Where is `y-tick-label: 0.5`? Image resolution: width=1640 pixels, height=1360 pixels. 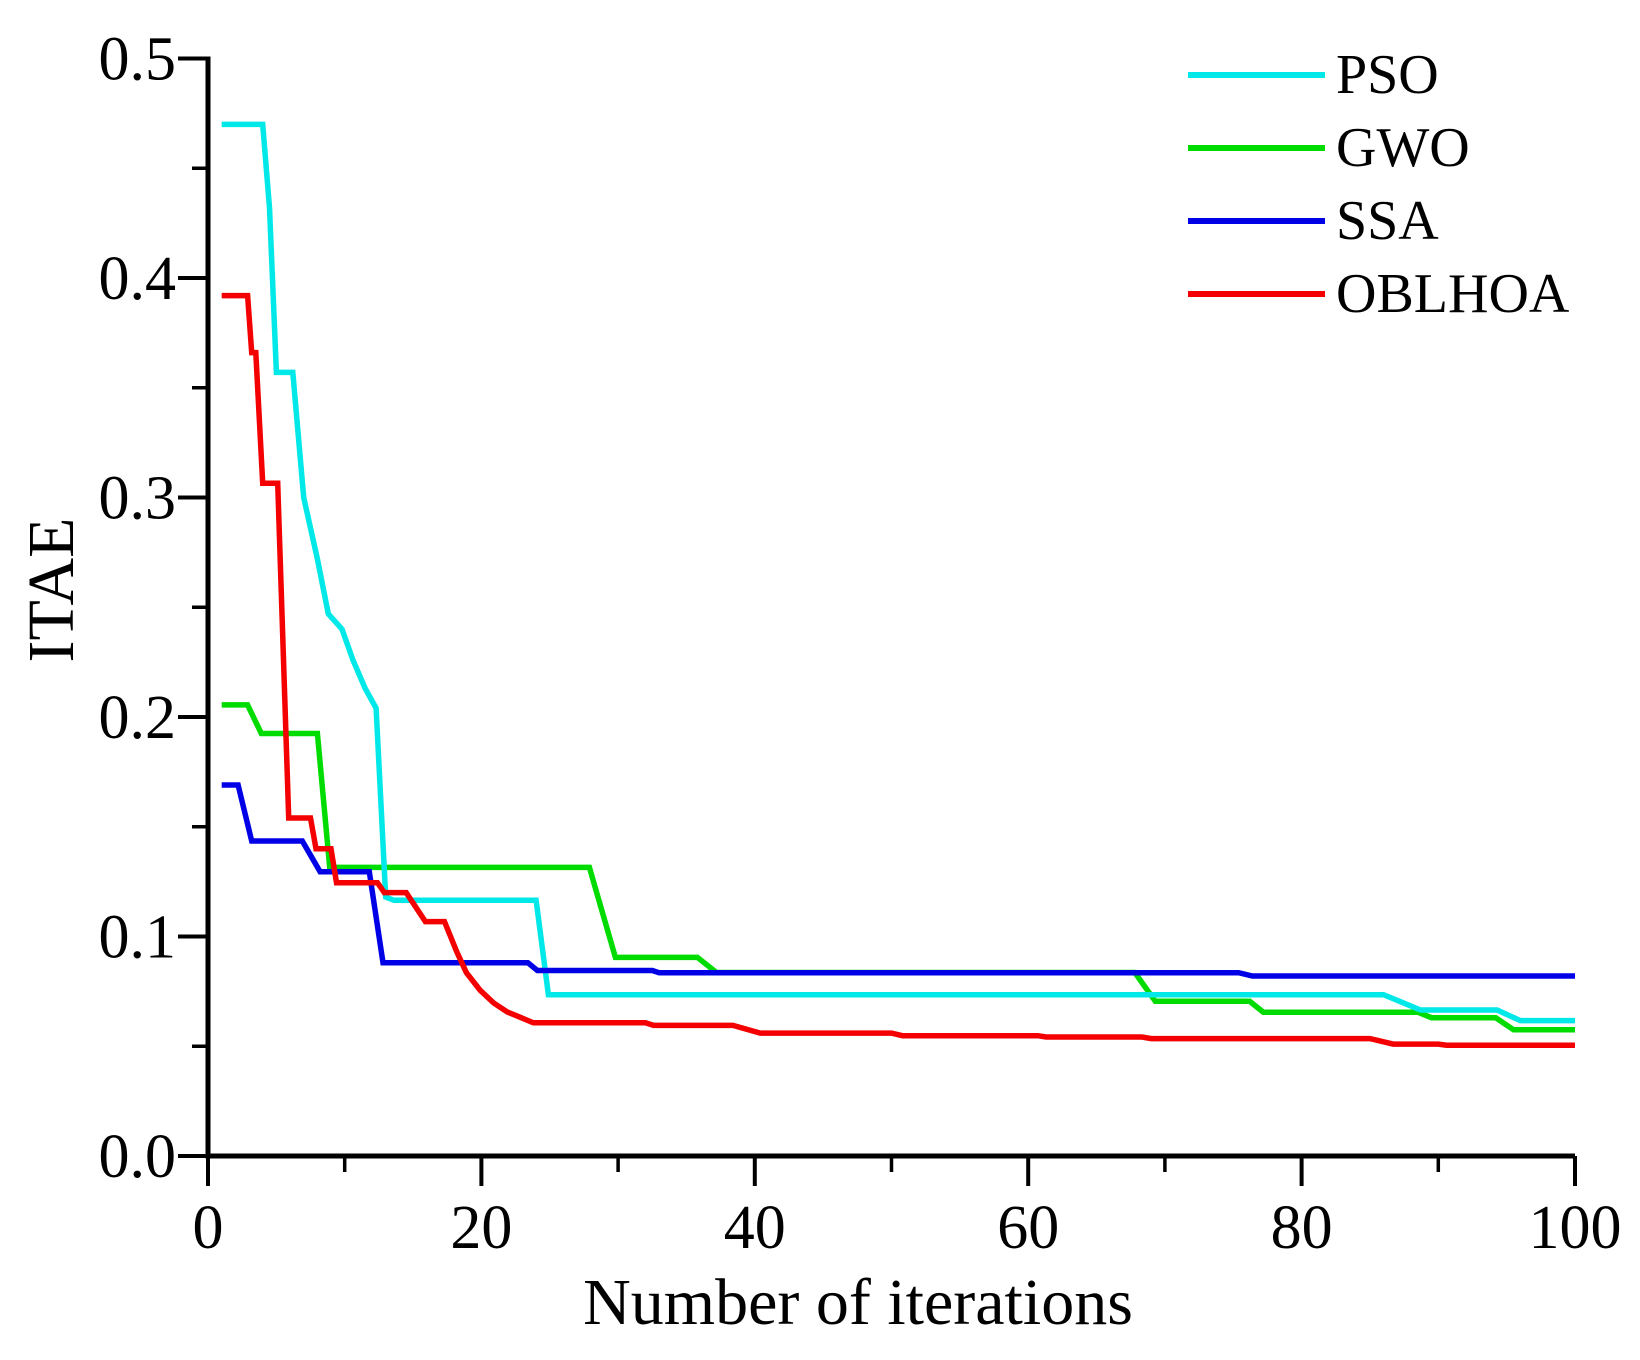
y-tick-label: 0.5 is located at coordinates (138, 60).